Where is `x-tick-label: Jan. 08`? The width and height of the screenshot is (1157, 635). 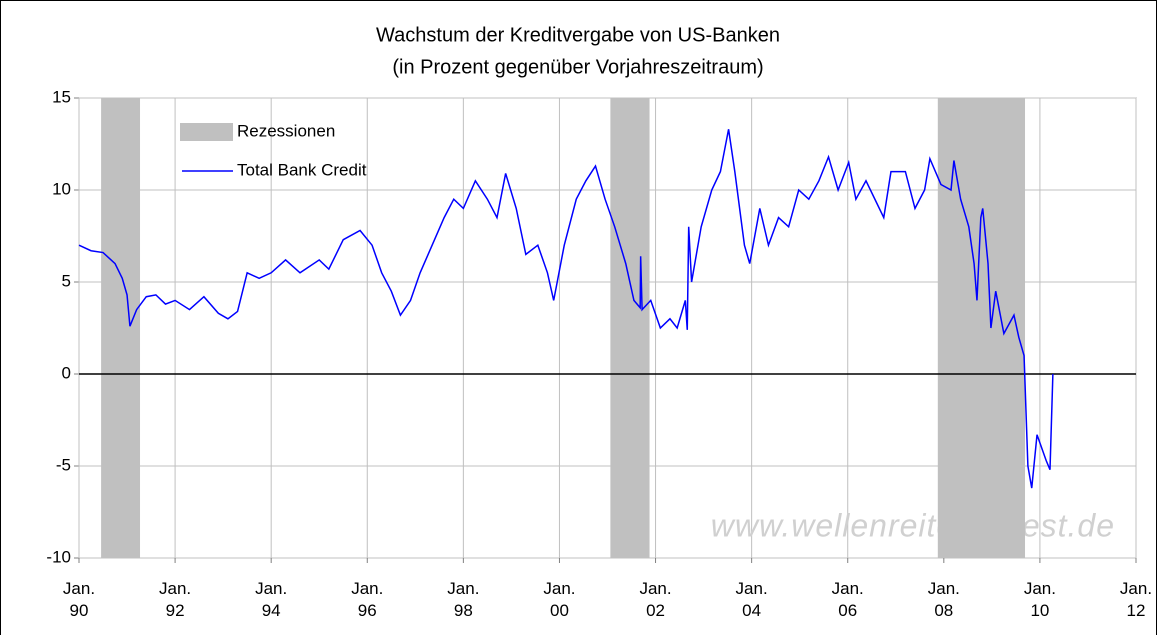
x-tick-label: Jan. 08 is located at coordinates (943, 599).